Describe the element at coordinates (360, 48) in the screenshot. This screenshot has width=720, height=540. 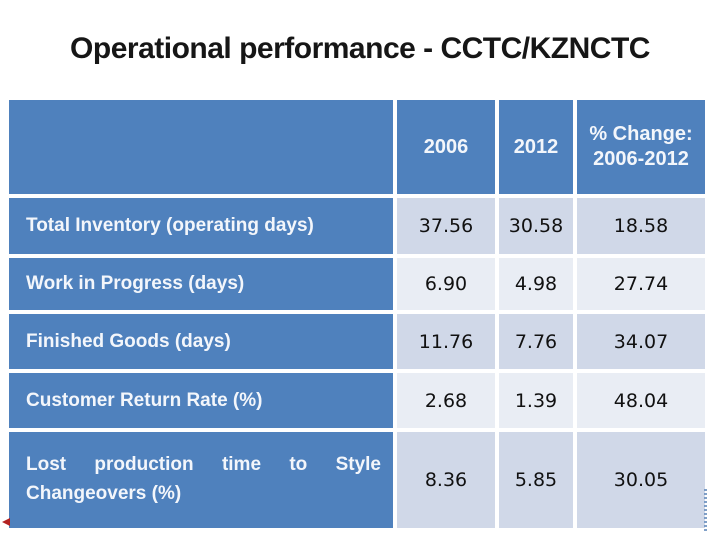
I see `slide-title: Operational performance - CCTC/KZNCTC` at that location.